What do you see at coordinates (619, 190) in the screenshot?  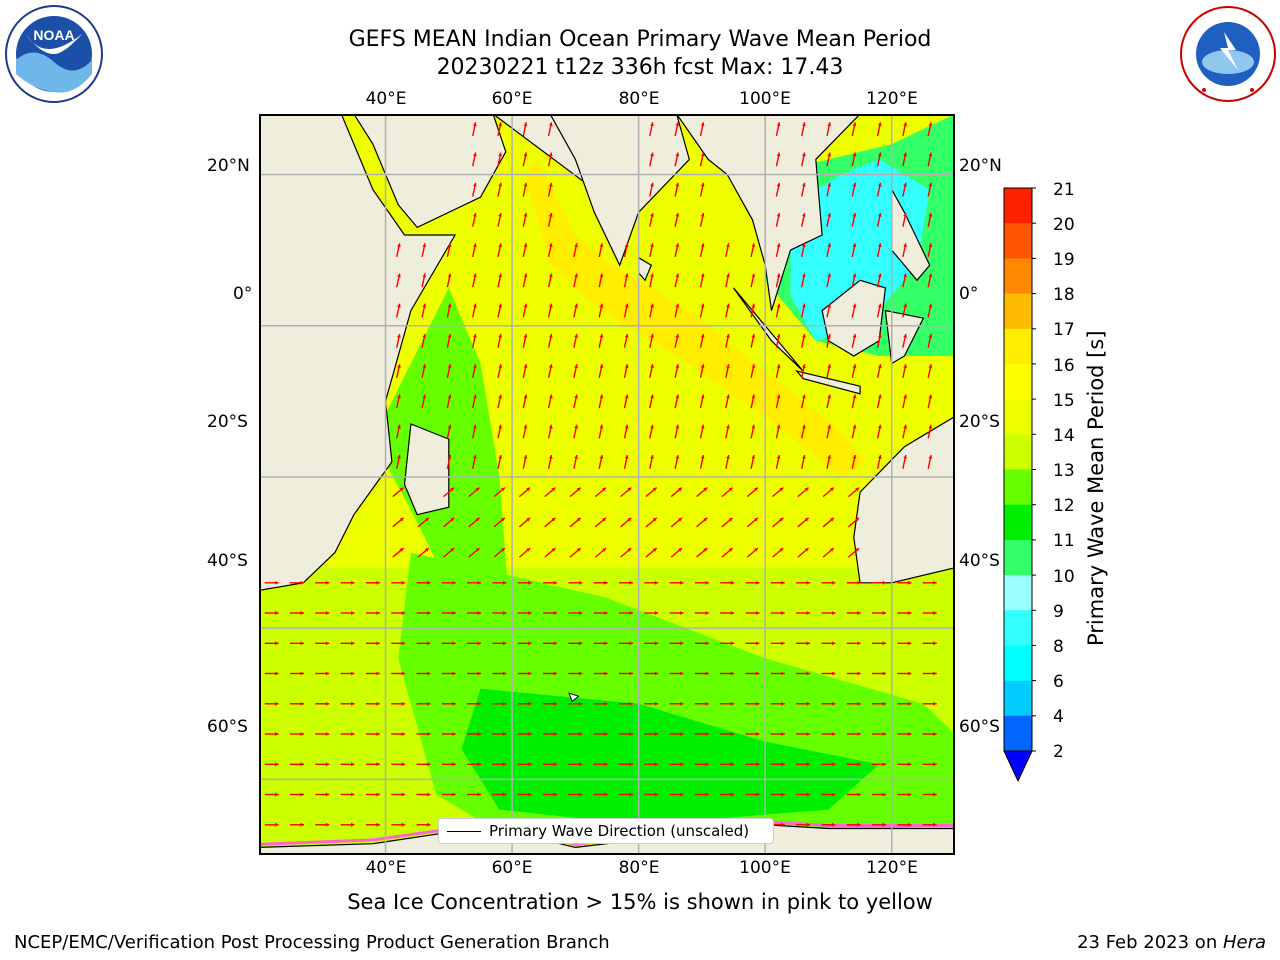 I see `india` at bounding box center [619, 190].